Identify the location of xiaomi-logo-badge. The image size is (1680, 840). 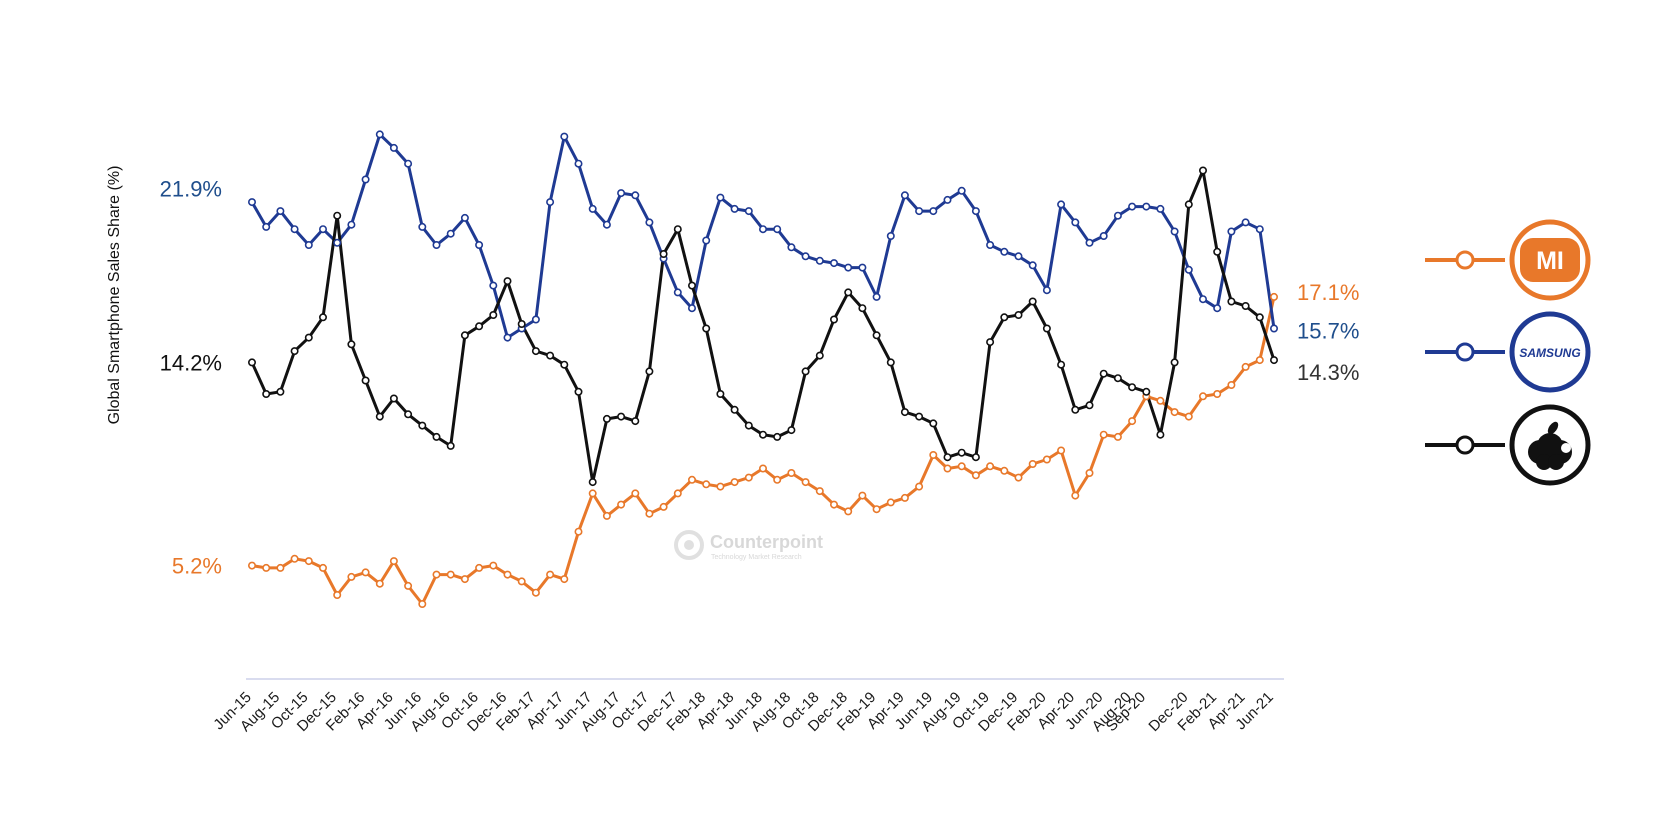
(1550, 260).